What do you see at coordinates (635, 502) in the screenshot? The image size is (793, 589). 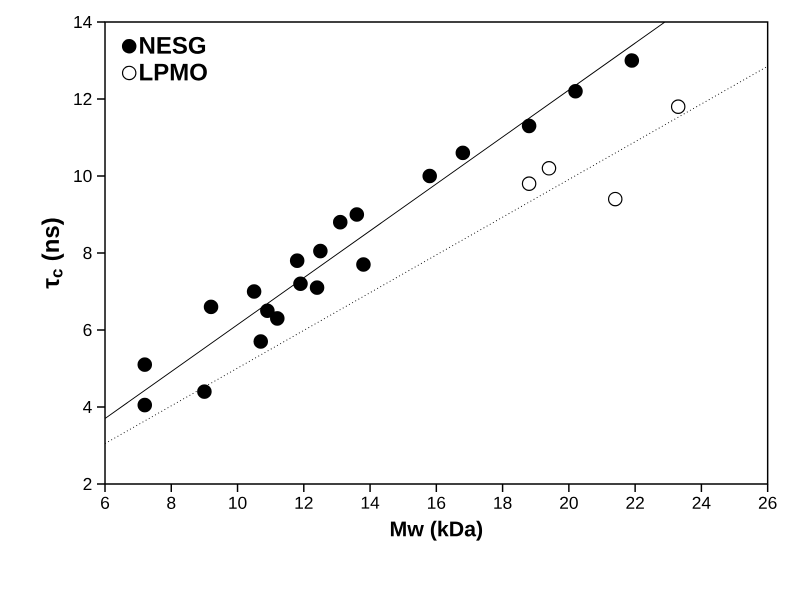 I see `x-tick-label: 22` at bounding box center [635, 502].